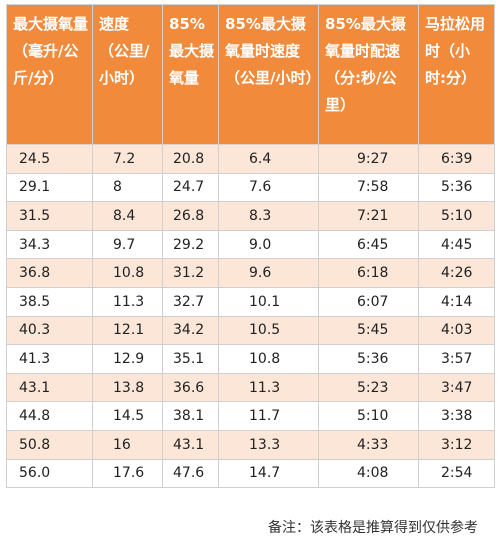  Describe the element at coordinates (190, 473) in the screenshot. I see `cell-85-vo2max: 47.6` at that location.